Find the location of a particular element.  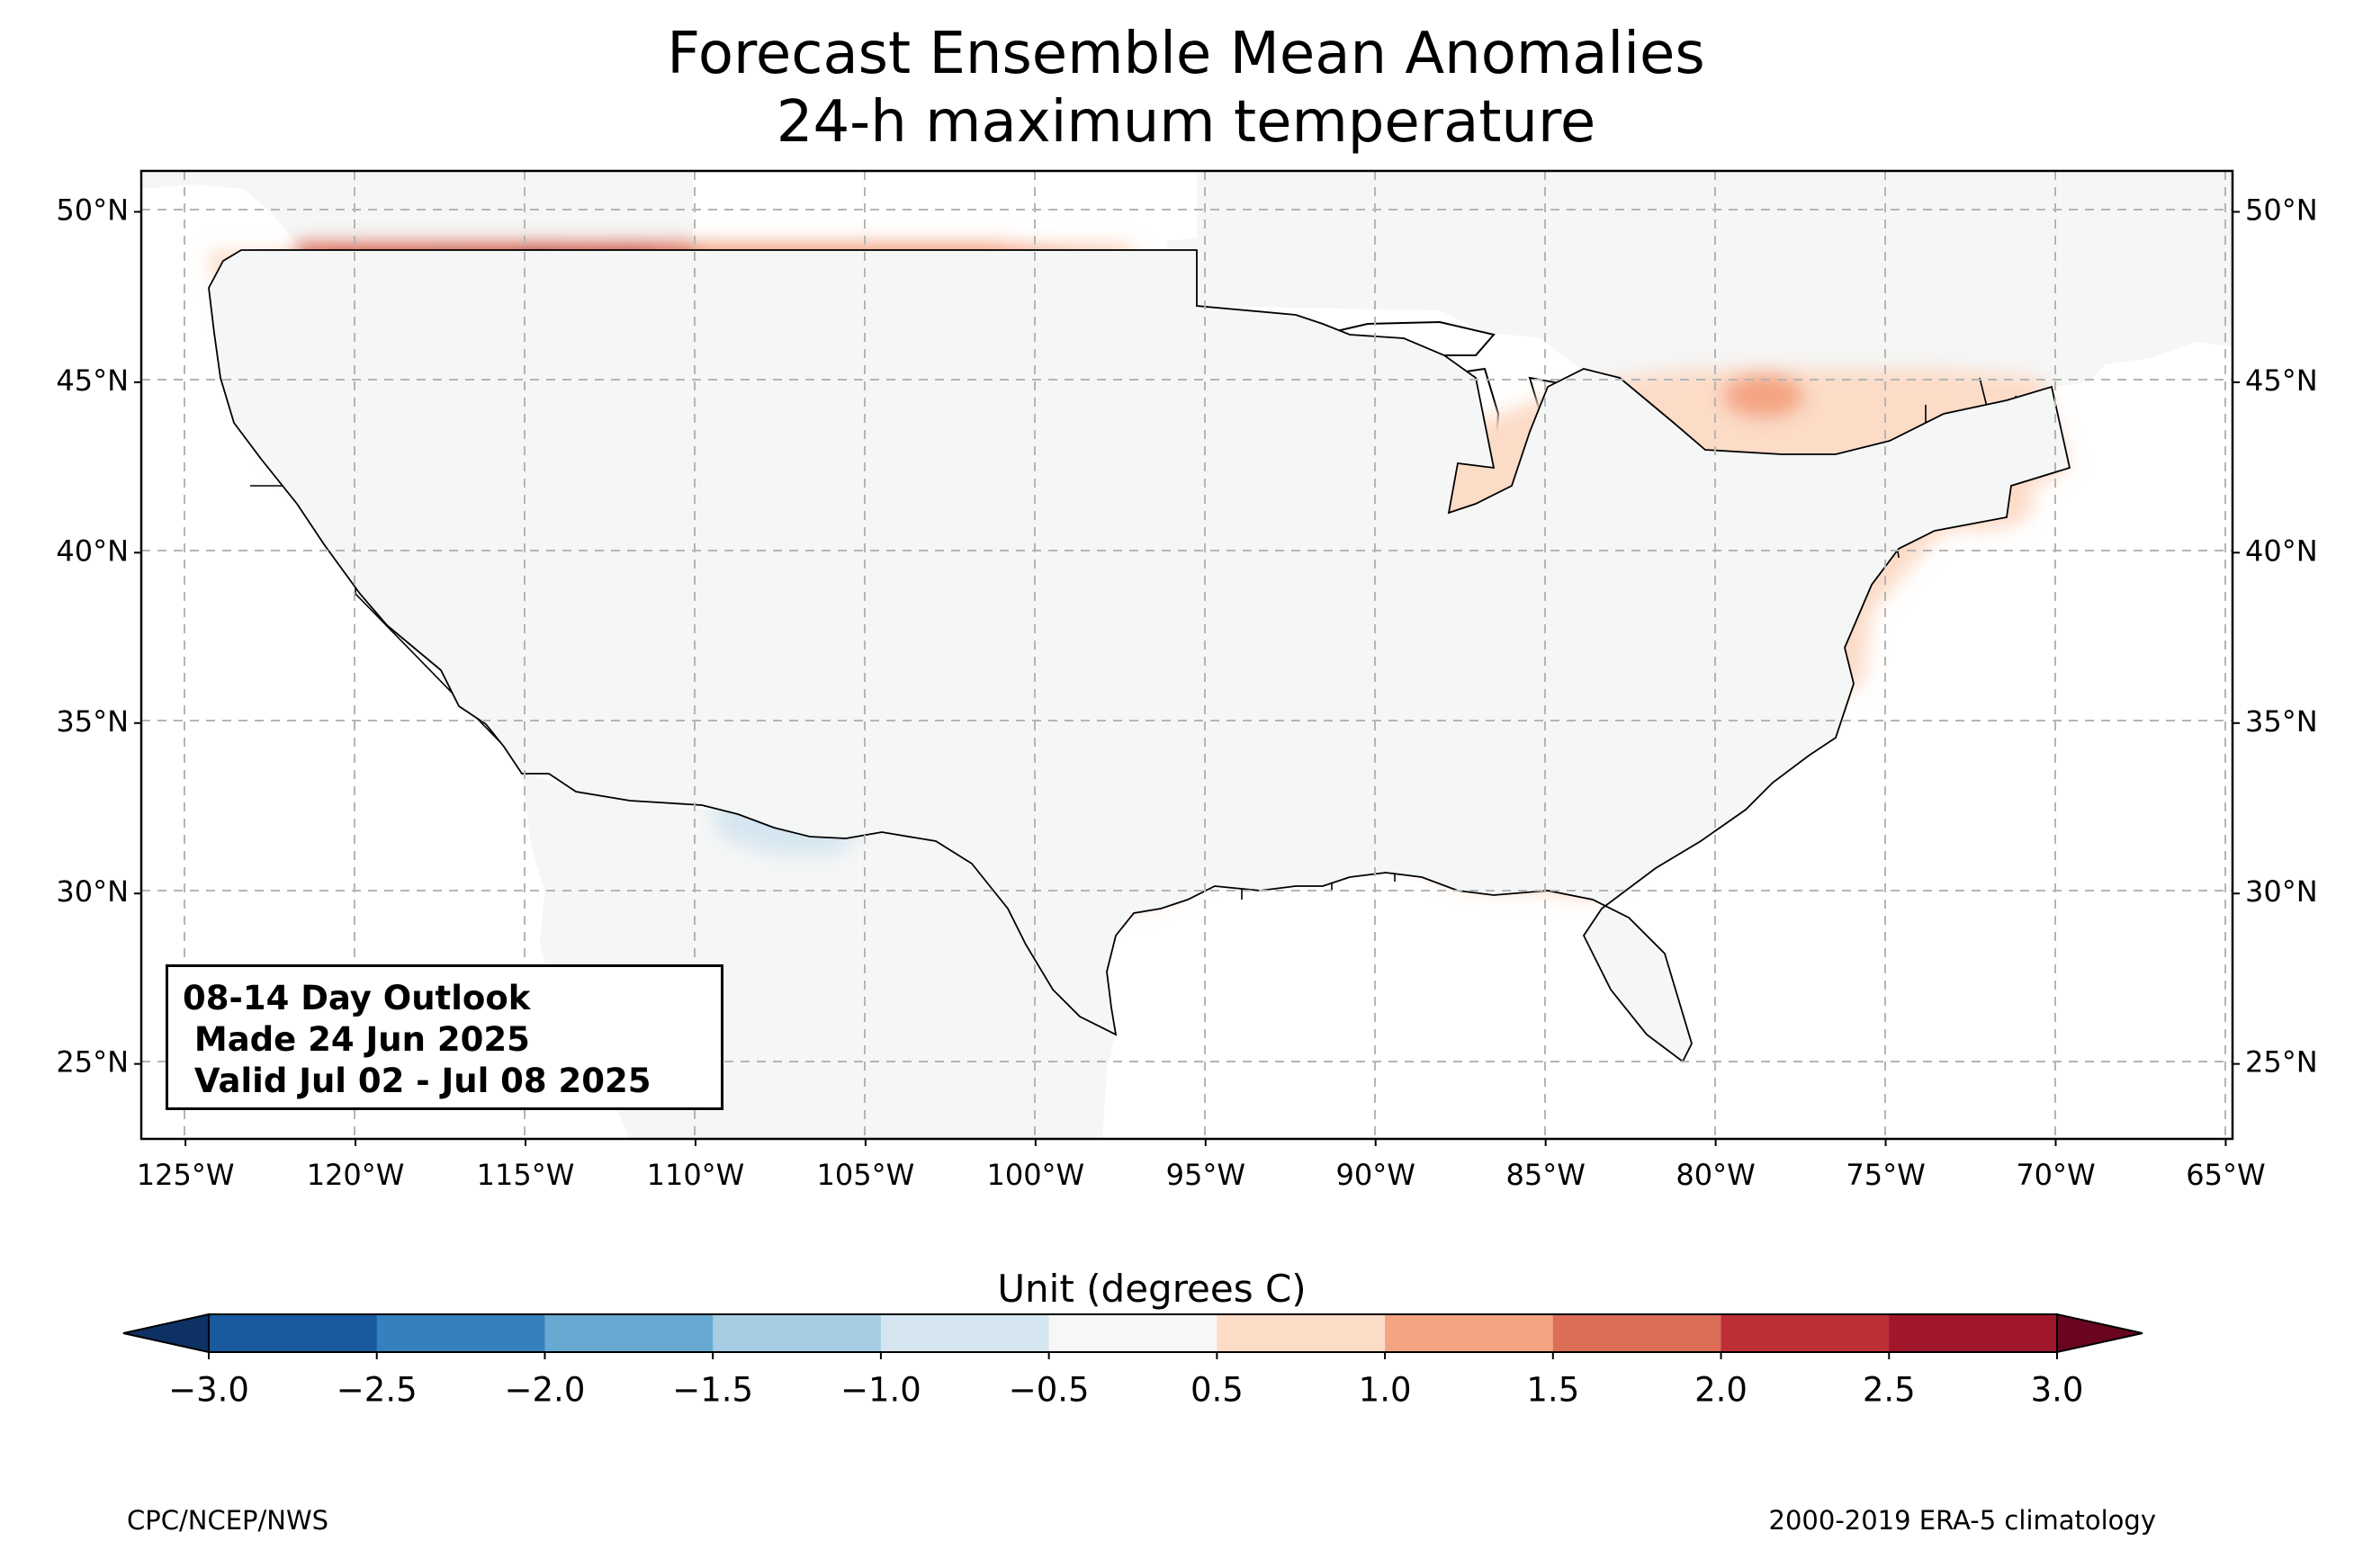

lon-tick-label: 85°W is located at coordinates (1545, 1175).